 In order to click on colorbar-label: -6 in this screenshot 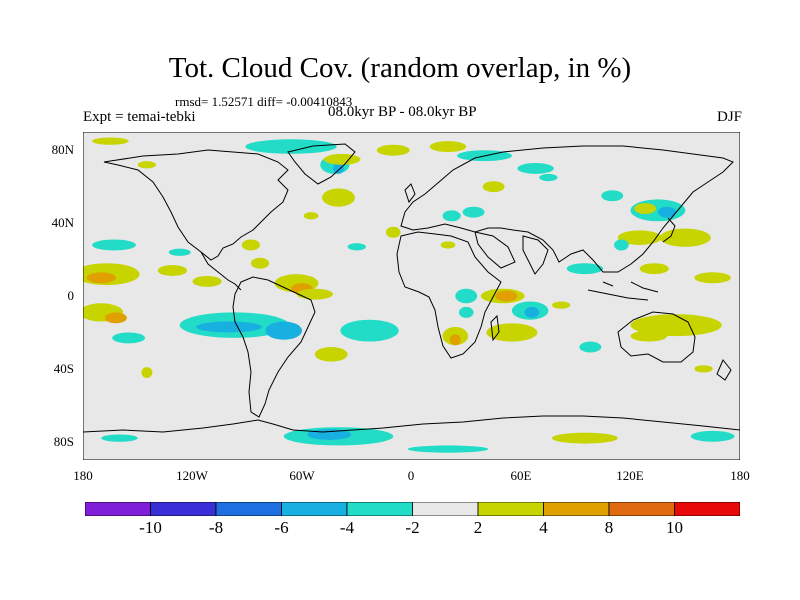, I will do `click(281, 527)`.